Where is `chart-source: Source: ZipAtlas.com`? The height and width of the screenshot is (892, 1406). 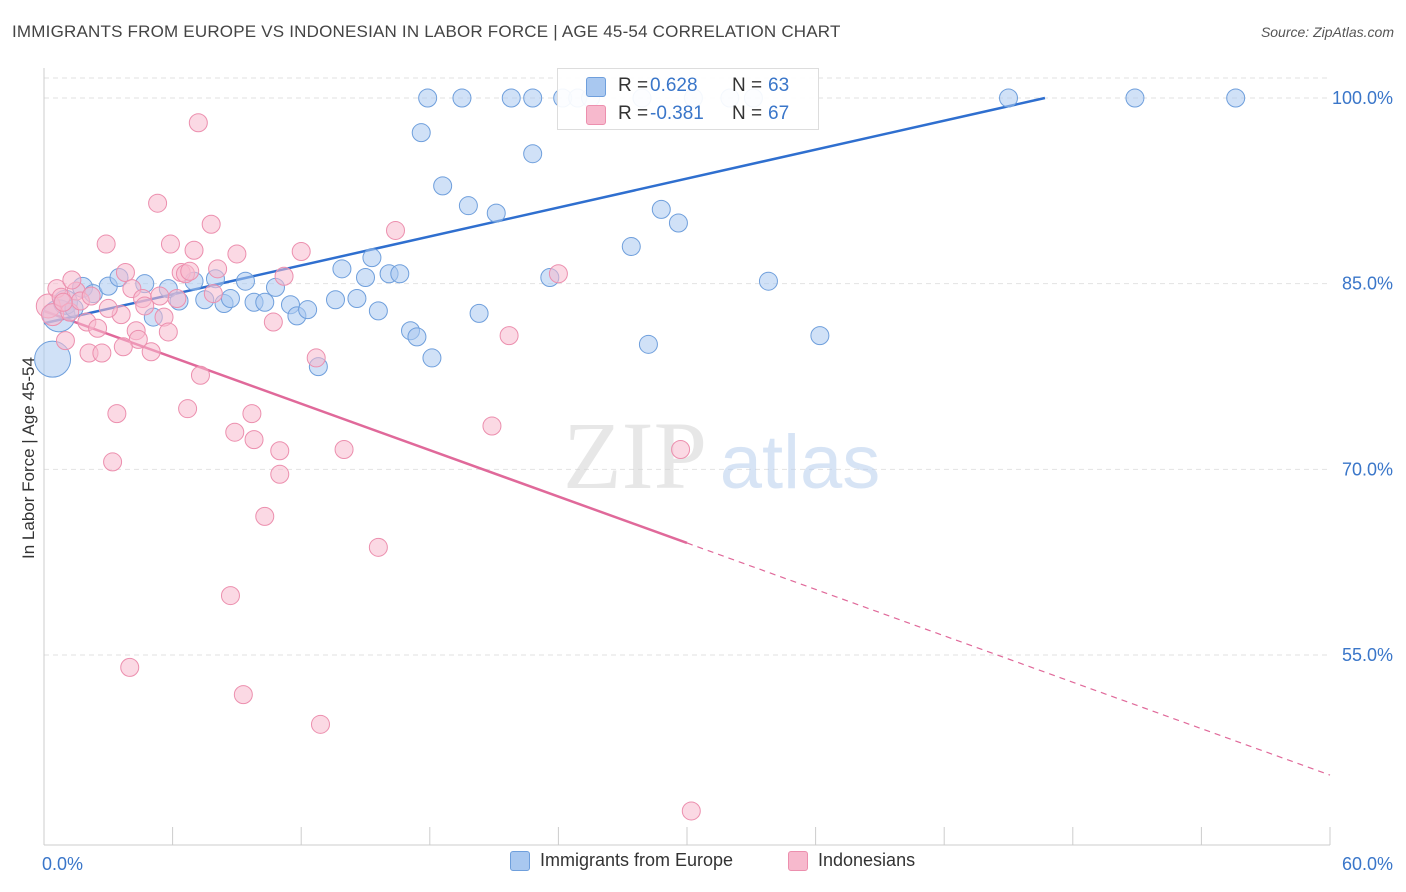
chart-source: Source: ZipAtlas.com is located at coordinates (1327, 32).